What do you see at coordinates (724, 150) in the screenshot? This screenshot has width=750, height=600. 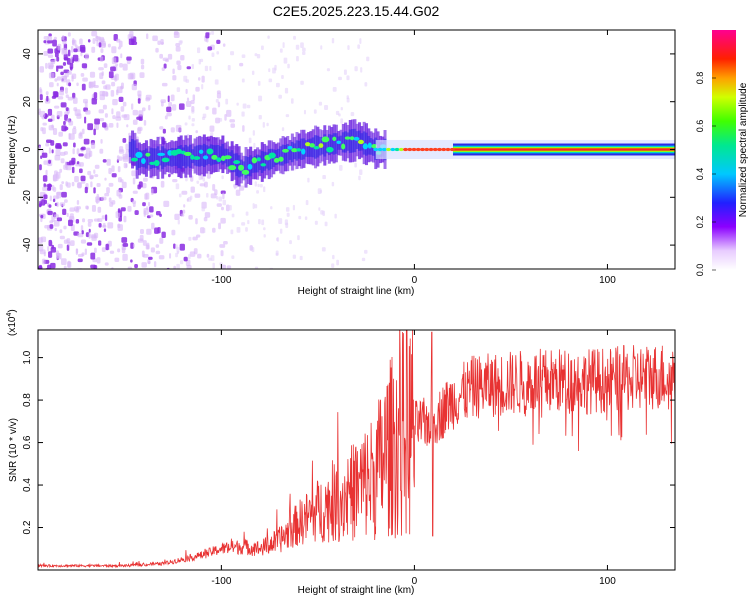 I see `colorbar-gradient` at bounding box center [724, 150].